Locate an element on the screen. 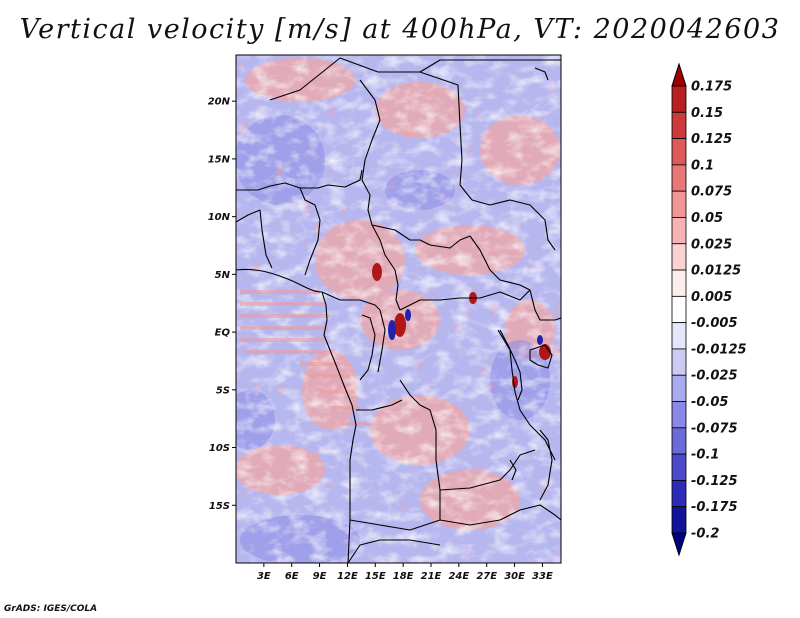 This screenshot has width=800, height=618. colorbar-label: -0.125 is located at coordinates (714, 481).